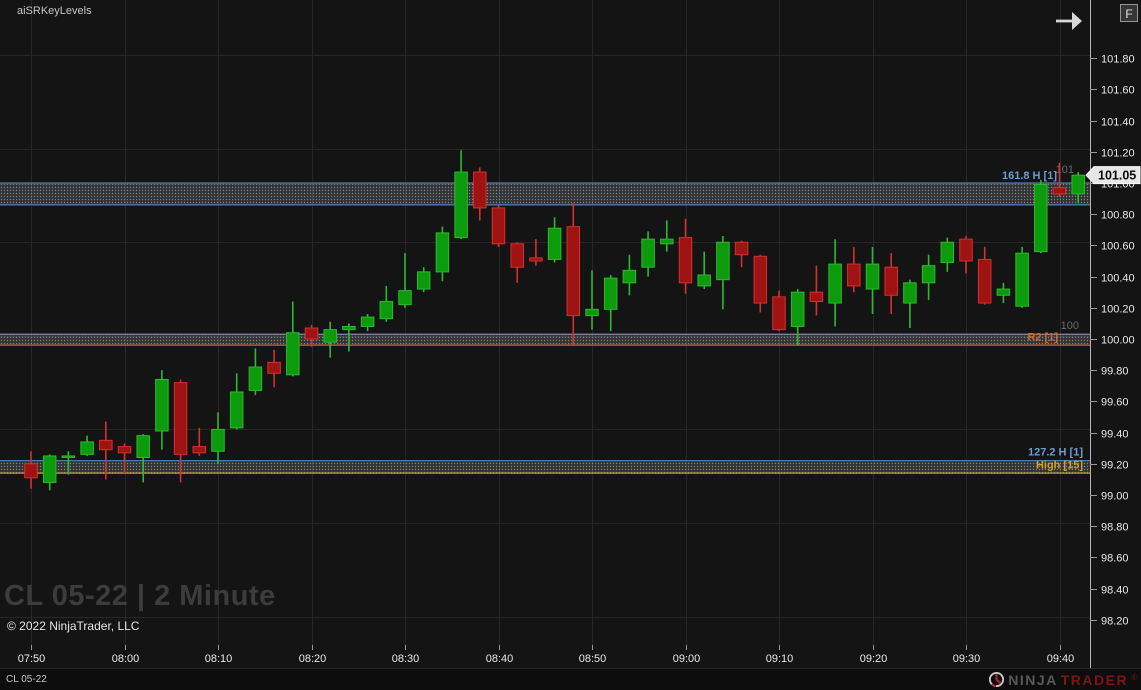  I want to click on candle-07:50, so click(31, 470).